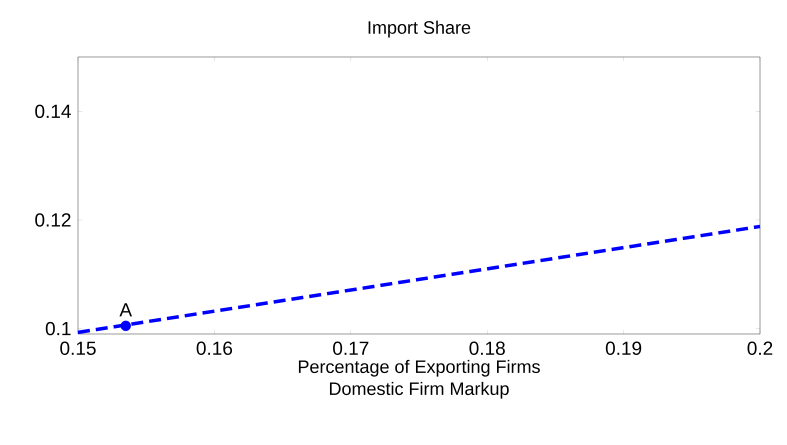 This screenshot has height=445, width=787. Describe the element at coordinates (419, 368) in the screenshot. I see `x-axis-title: Percentage of Exporting Firms` at that location.